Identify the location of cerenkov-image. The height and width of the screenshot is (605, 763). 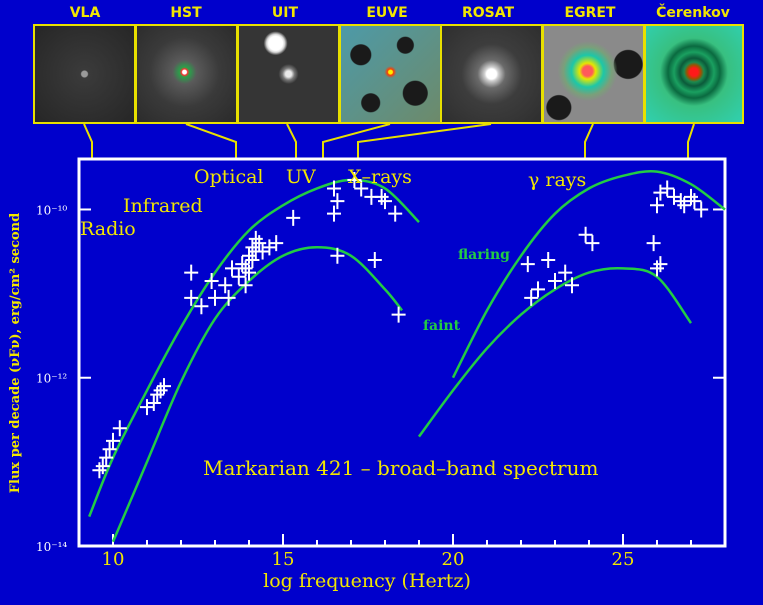
(694, 74).